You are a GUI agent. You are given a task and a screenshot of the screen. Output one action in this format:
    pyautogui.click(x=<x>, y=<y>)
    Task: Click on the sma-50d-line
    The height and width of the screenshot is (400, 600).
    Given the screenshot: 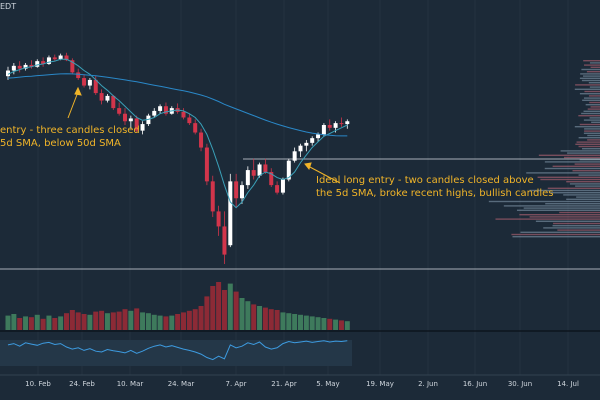 What is the action you would take?
    pyautogui.click(x=177, y=105)
    